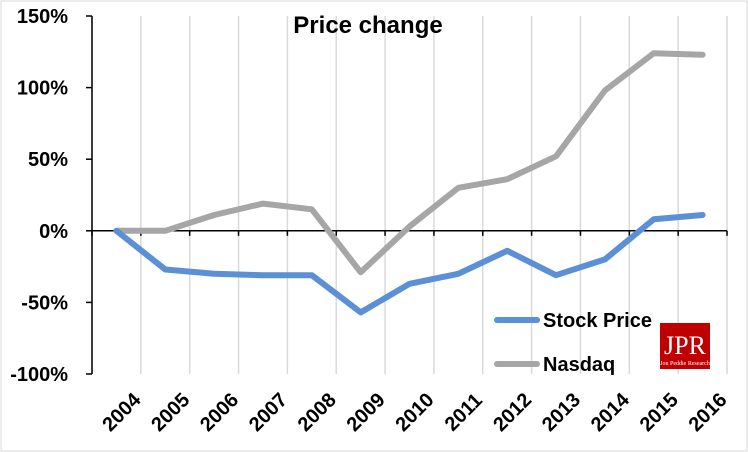 Image resolution: width=748 pixels, height=452 pixels. I want to click on y-tick-label: 50%, so click(48, 160).